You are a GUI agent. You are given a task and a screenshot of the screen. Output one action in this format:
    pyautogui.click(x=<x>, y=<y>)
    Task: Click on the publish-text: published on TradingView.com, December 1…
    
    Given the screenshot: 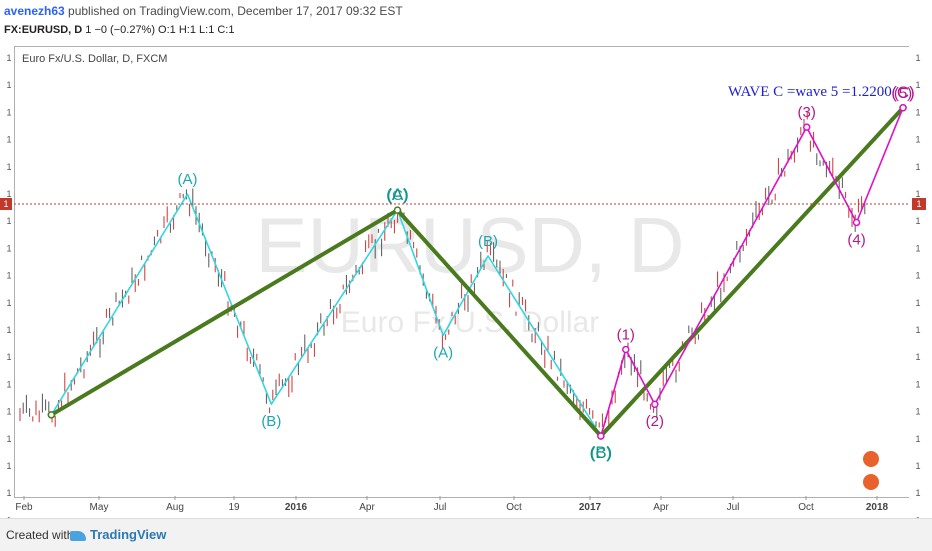 What is the action you would take?
    pyautogui.click(x=233, y=11)
    